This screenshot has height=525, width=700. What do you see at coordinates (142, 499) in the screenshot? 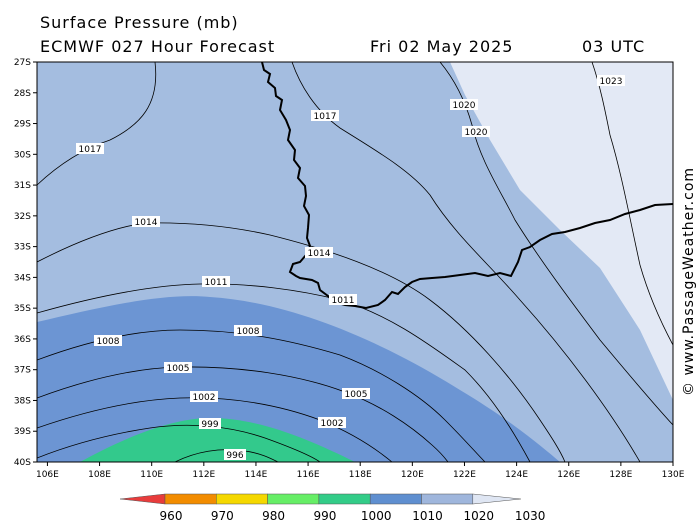
I see `legend-arrow-low` at bounding box center [142, 499].